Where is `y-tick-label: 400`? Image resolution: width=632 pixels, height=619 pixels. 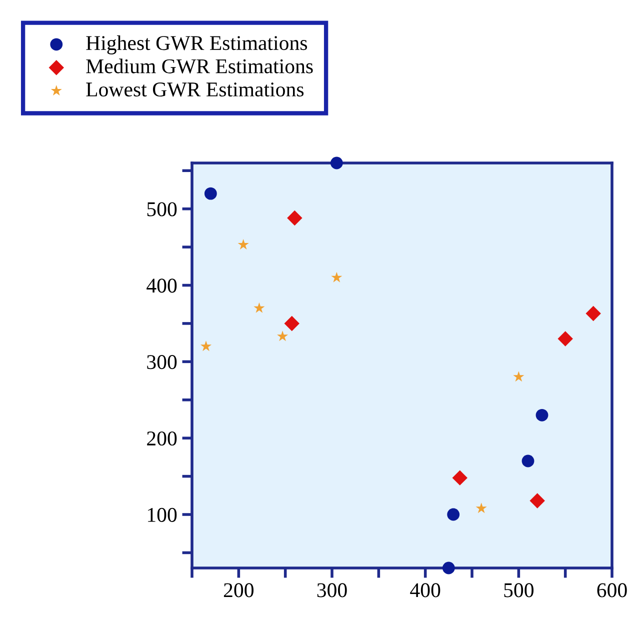 y-tick-label: 400 is located at coordinates (161, 285).